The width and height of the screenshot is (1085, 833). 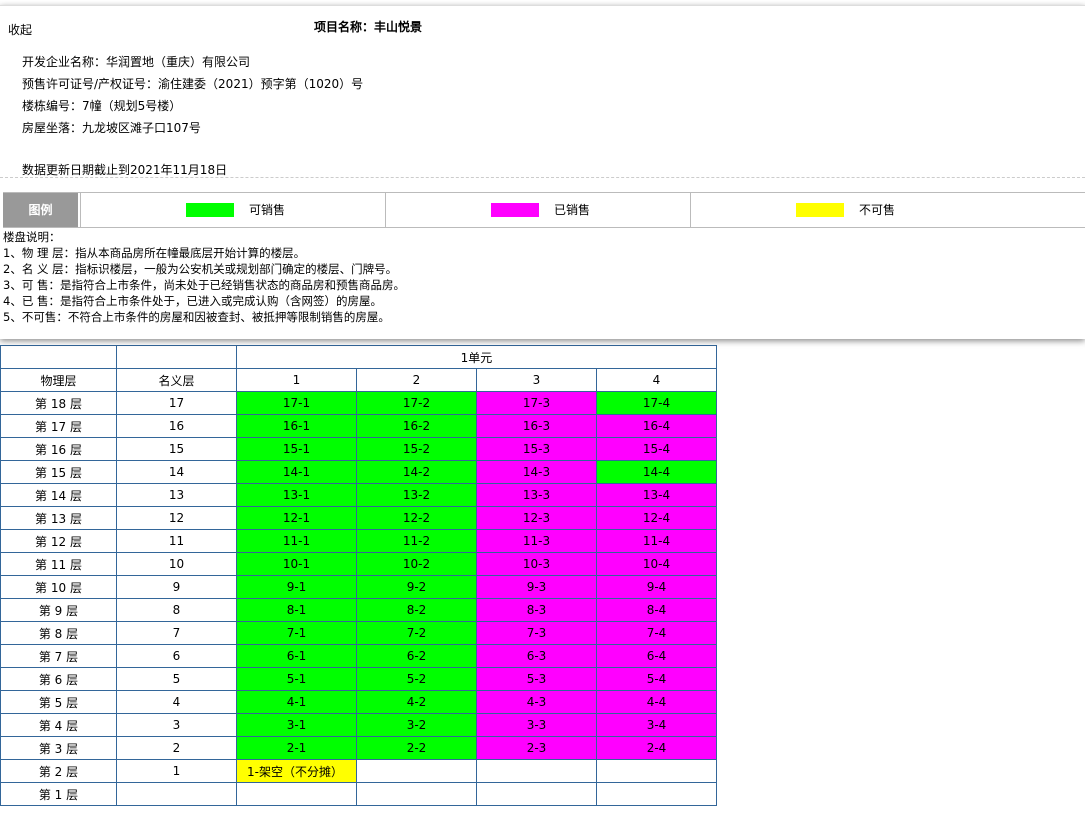 I want to click on floor-row: 第 6 层 5 5-1 5-2 5-3 5-4, so click(x=358, y=679).